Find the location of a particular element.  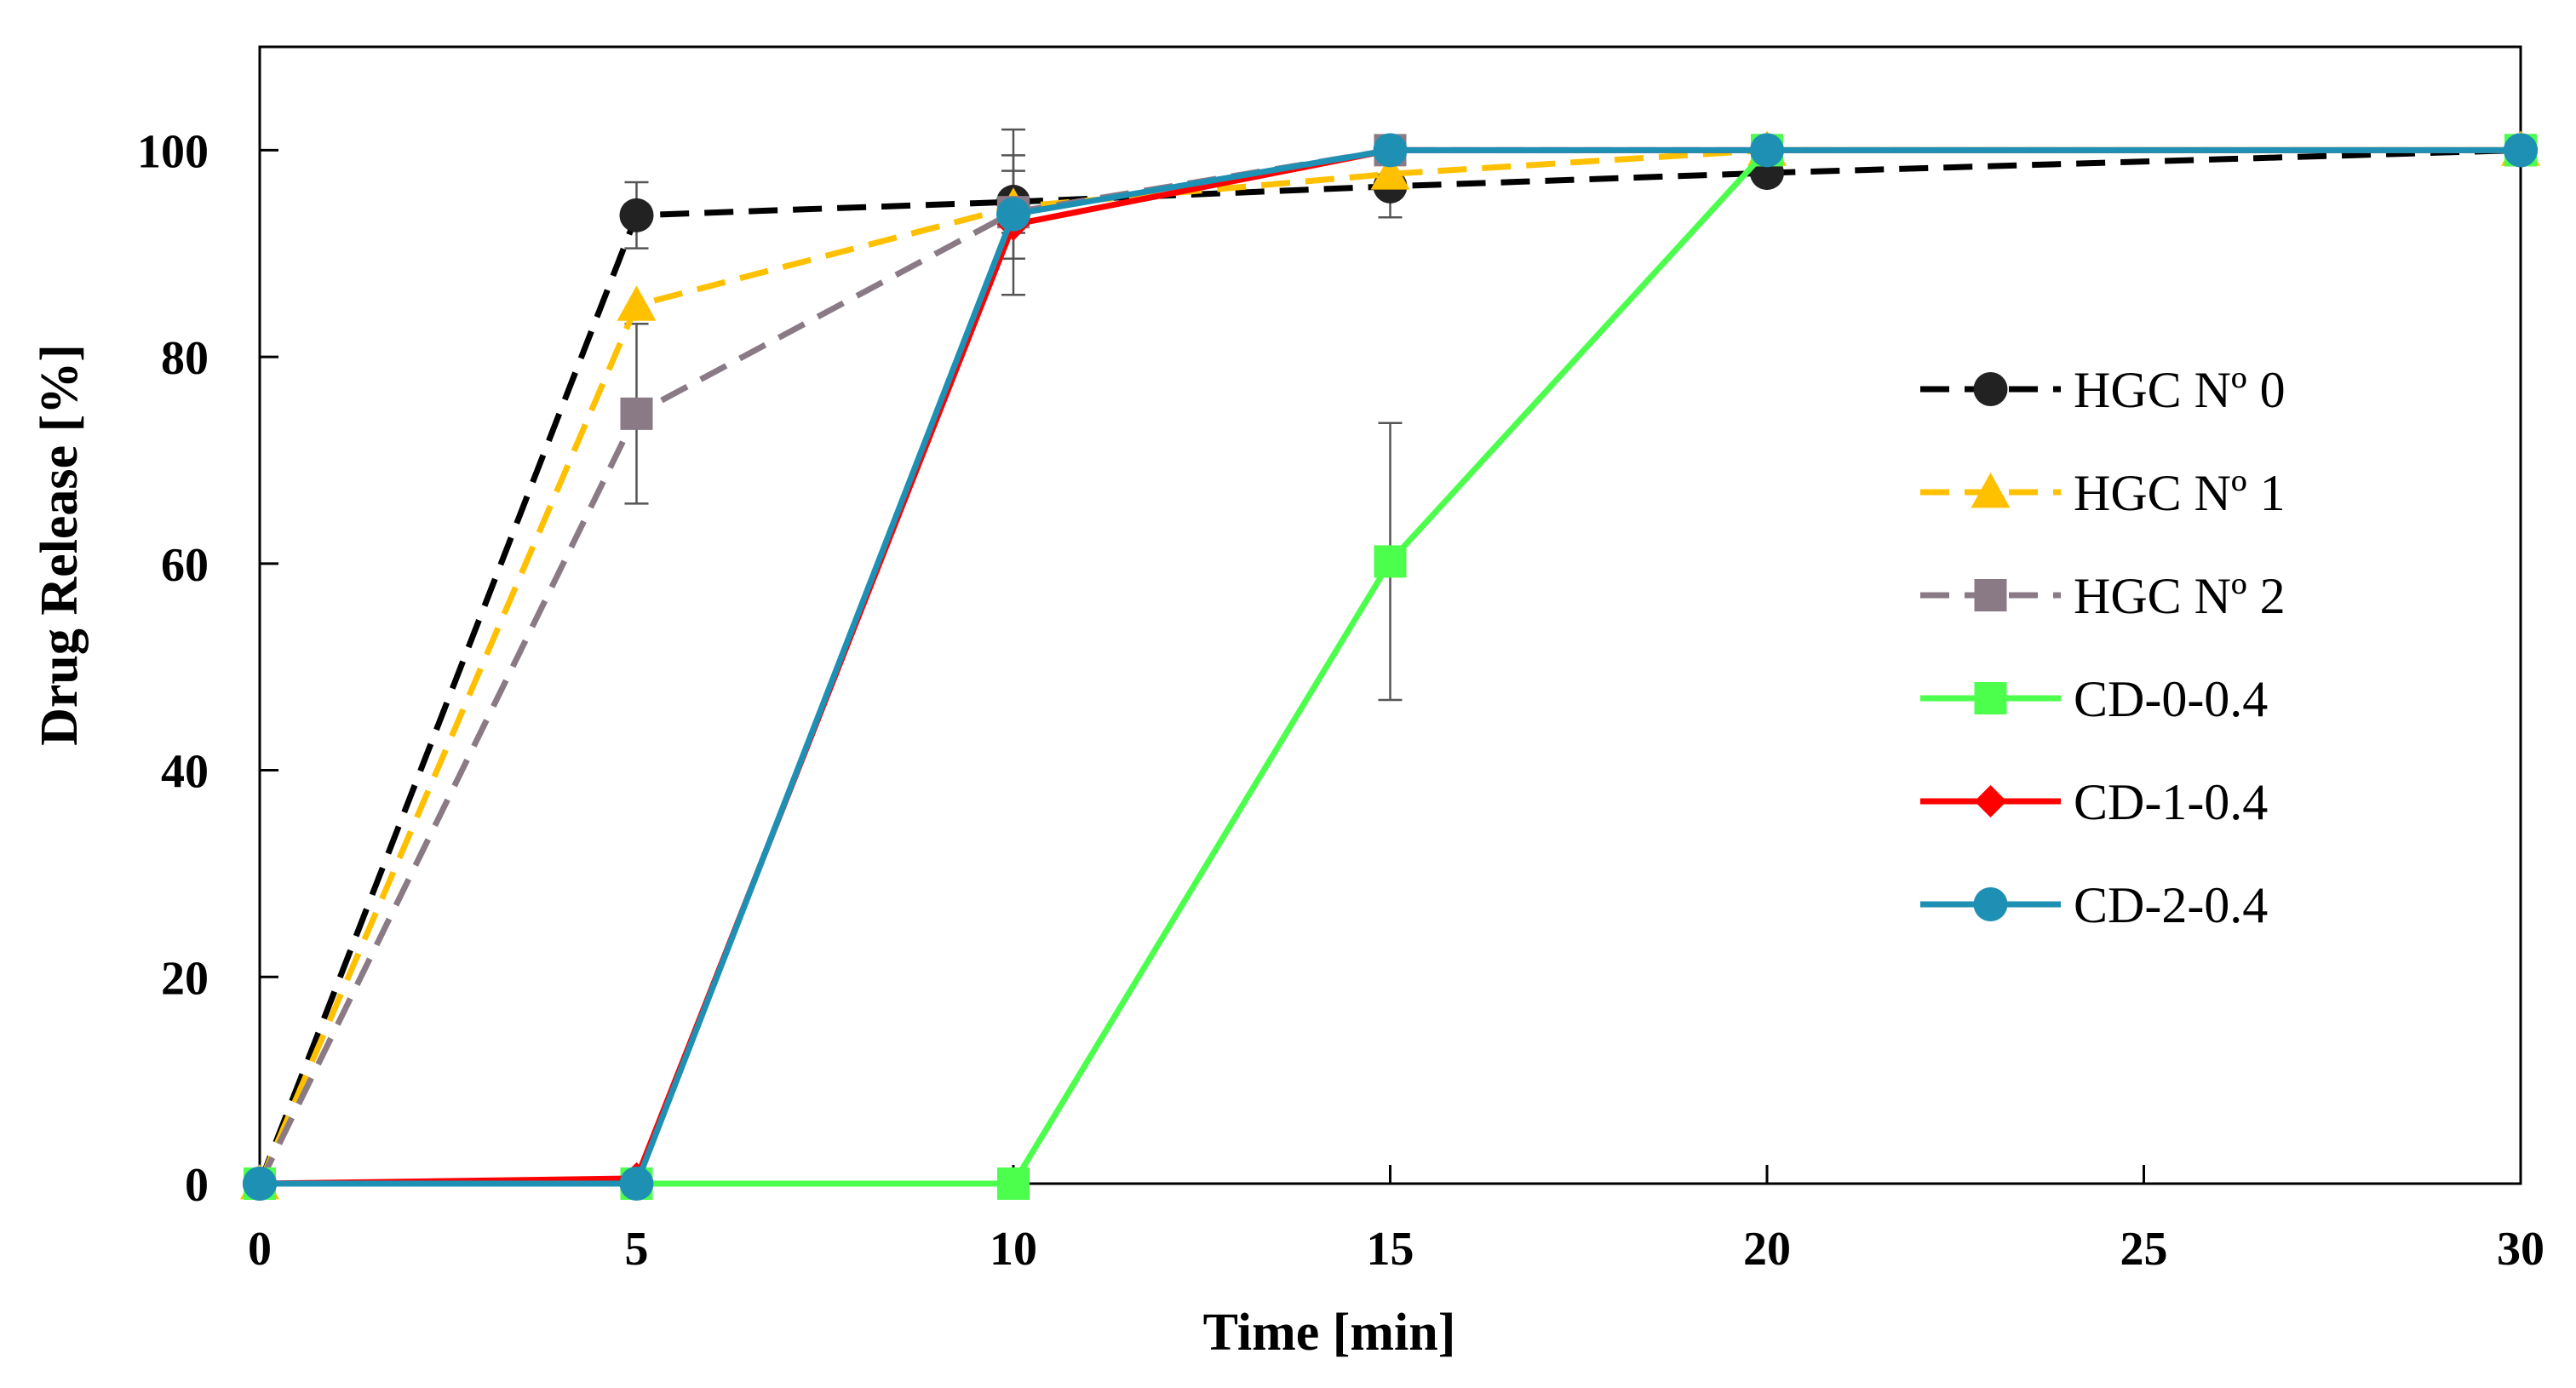

y-tick-label: 20 is located at coordinates (185, 979).